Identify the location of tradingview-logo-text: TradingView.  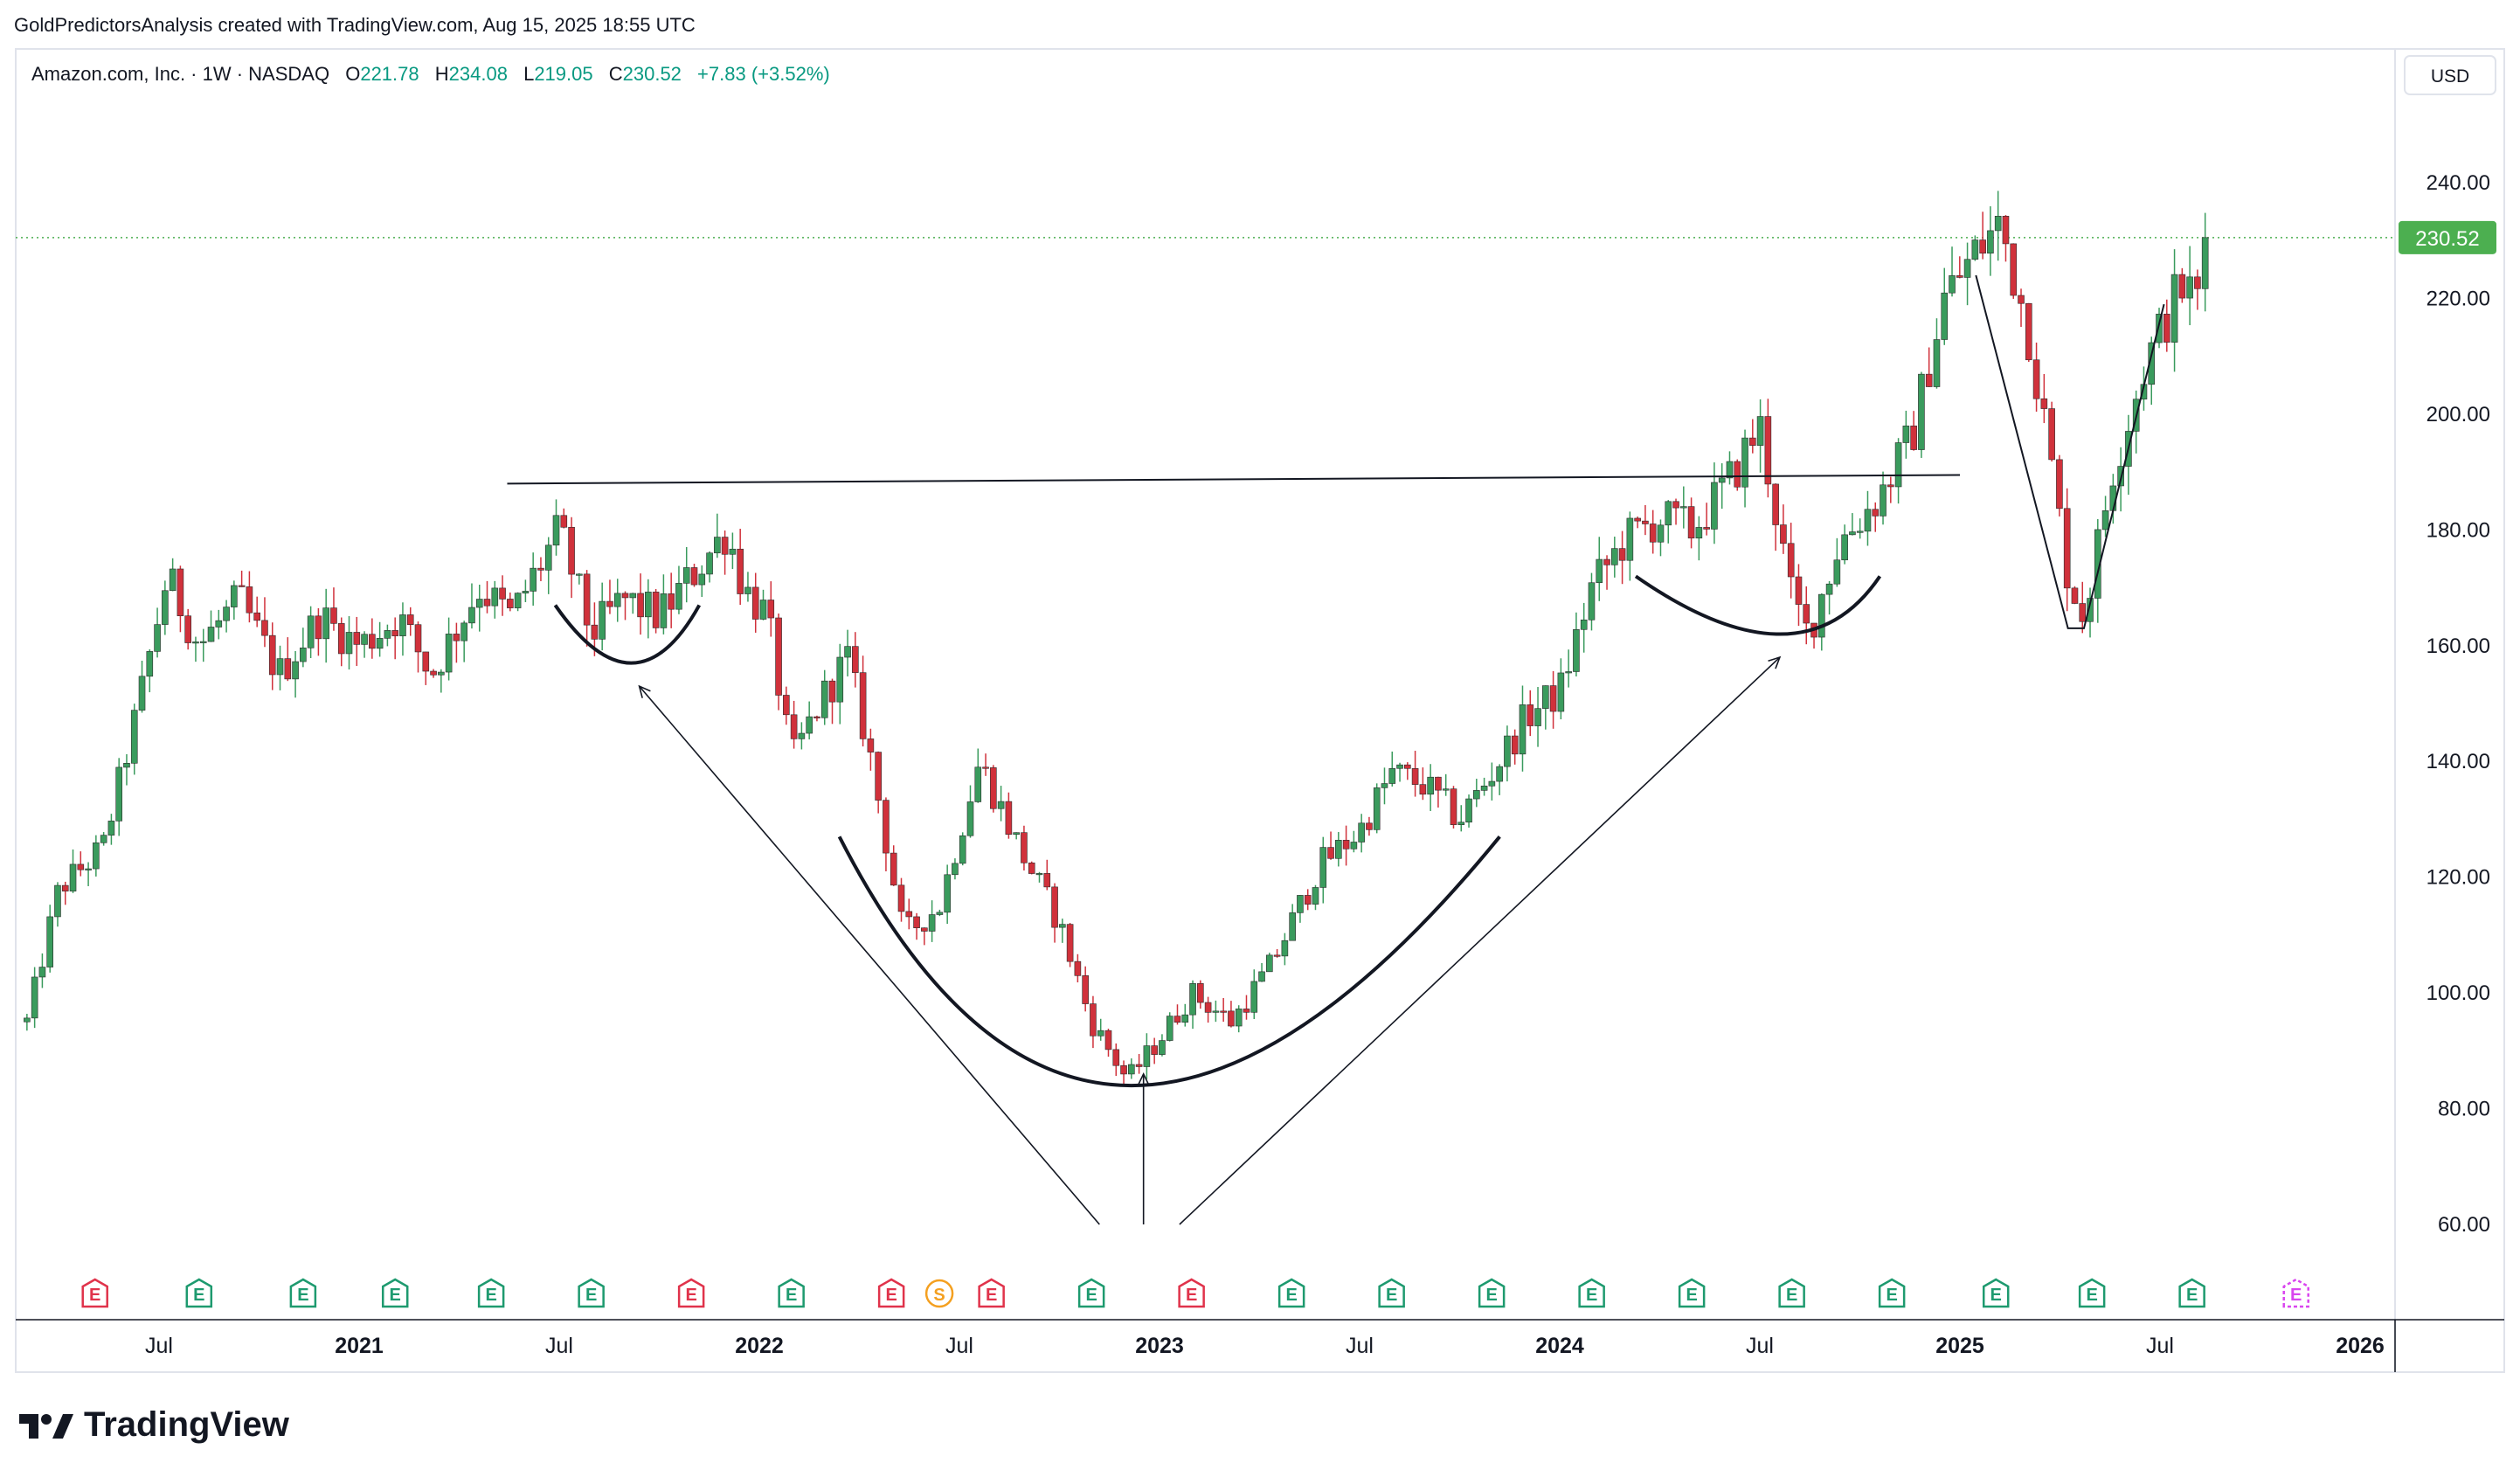
(187, 1424).